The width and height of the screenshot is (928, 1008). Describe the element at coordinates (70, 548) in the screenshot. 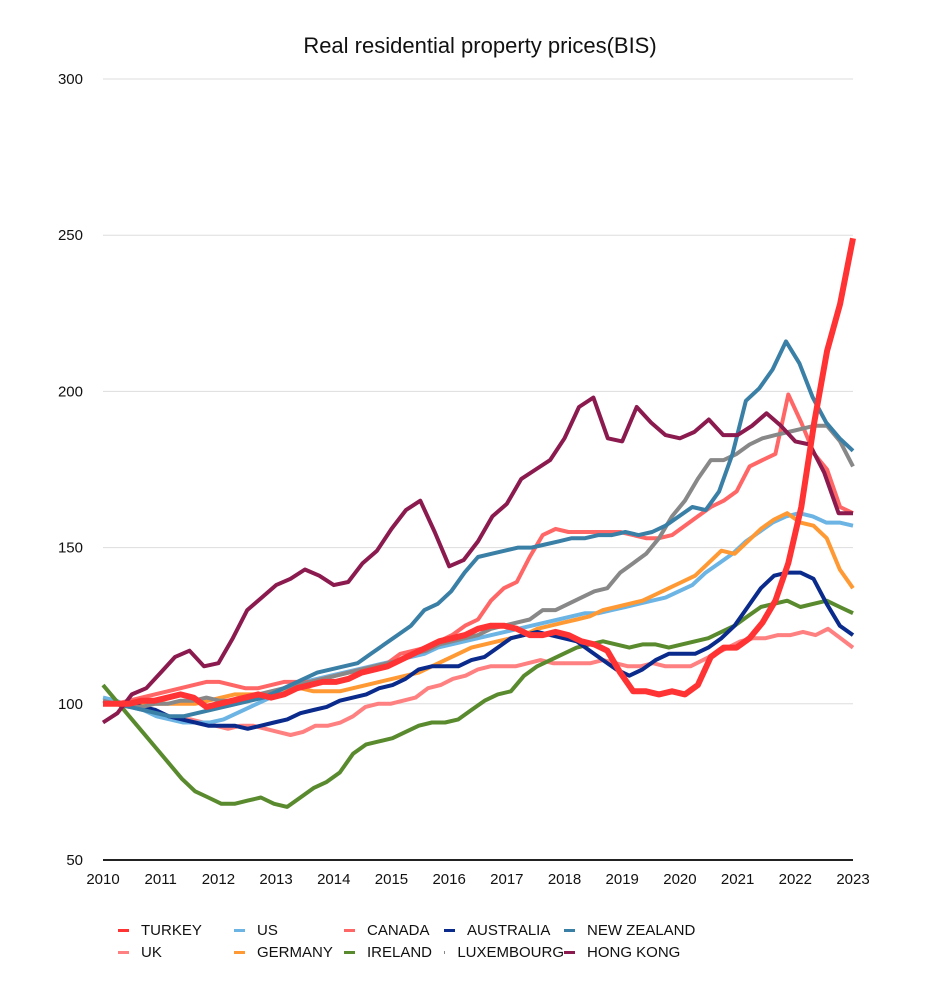

I see `y-tick-label: 150` at that location.